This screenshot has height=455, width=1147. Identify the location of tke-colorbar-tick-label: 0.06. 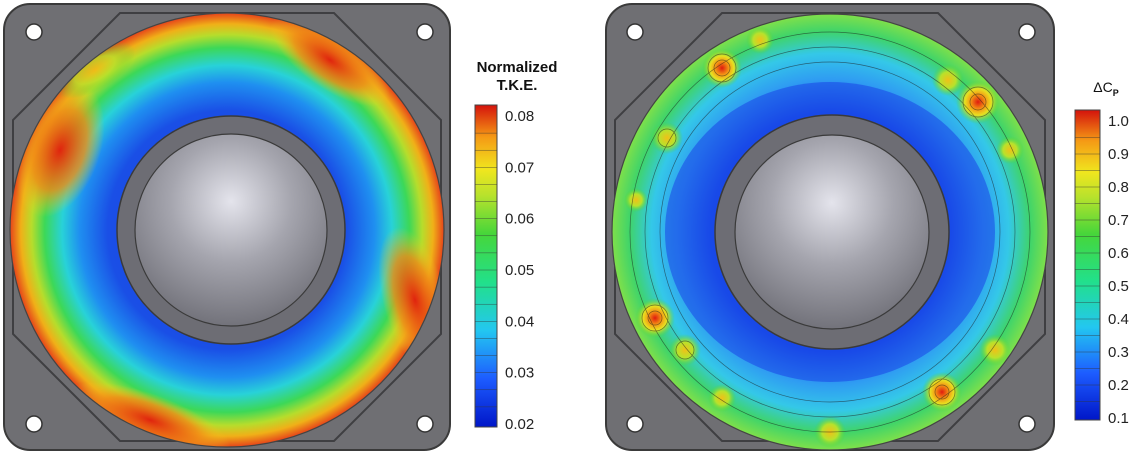
(519, 219).